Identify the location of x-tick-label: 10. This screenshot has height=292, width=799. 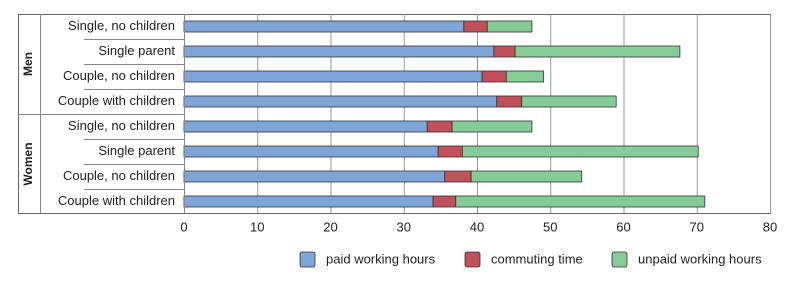
(257, 226).